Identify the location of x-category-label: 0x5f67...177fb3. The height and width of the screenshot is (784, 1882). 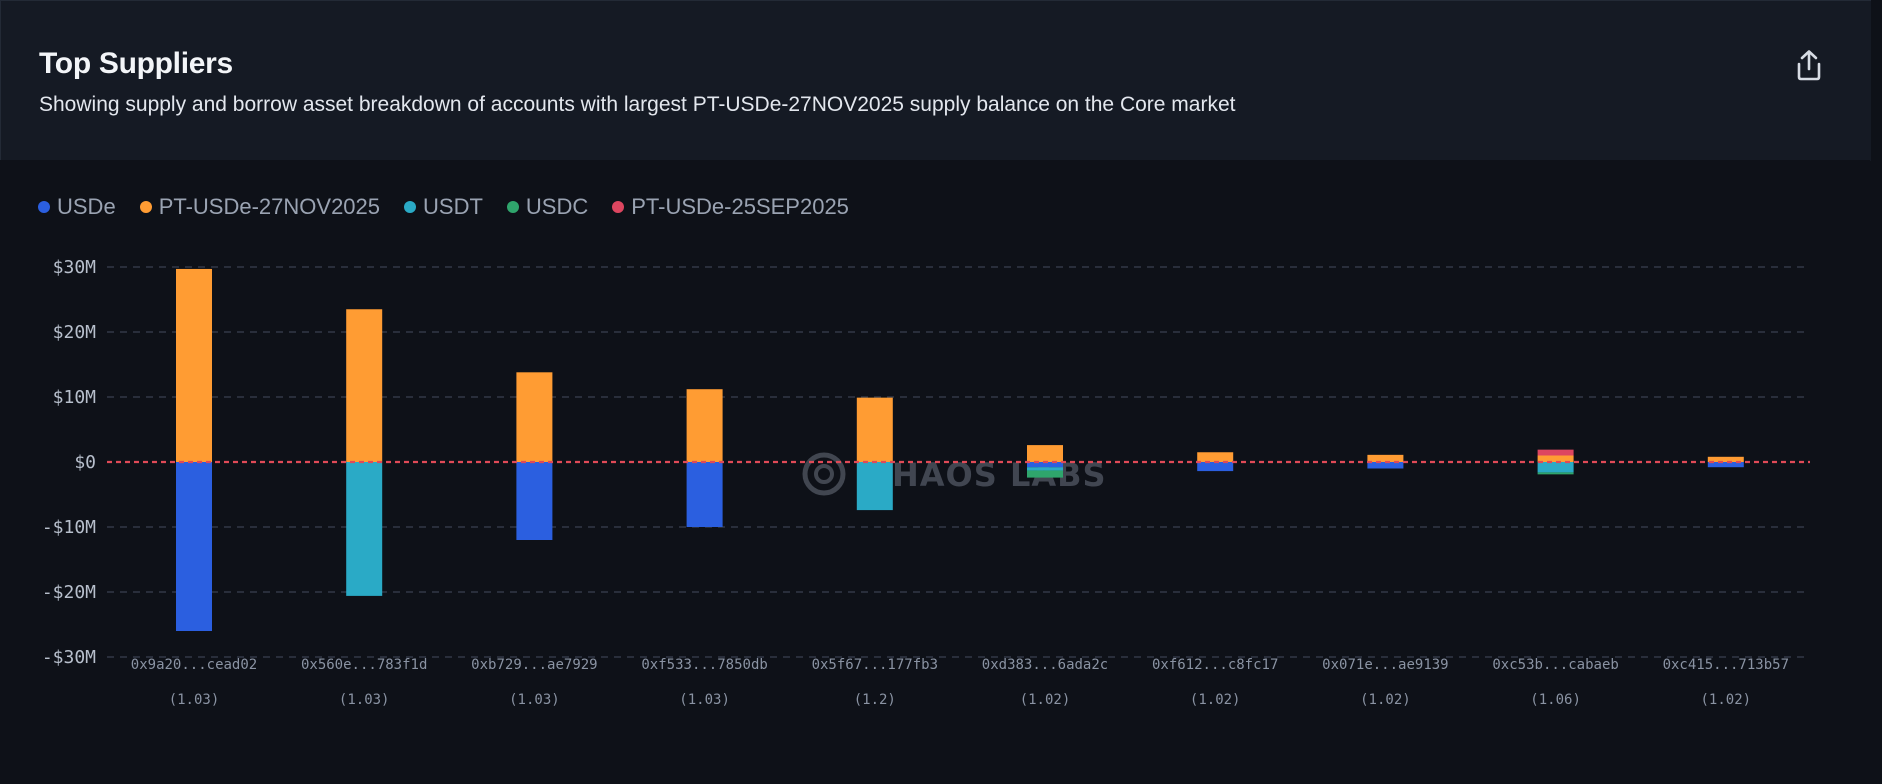
(875, 665).